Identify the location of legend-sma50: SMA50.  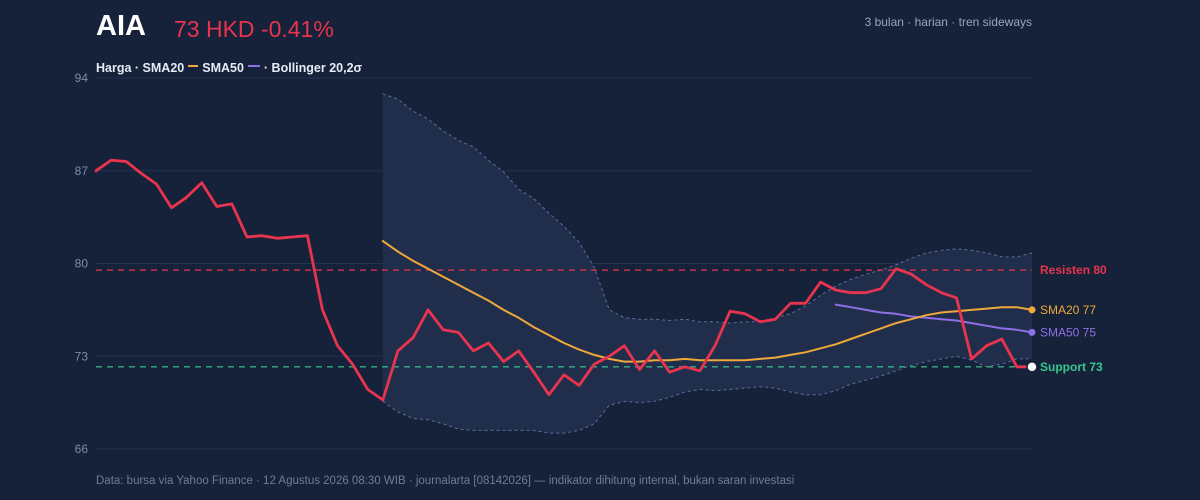
(223, 68).